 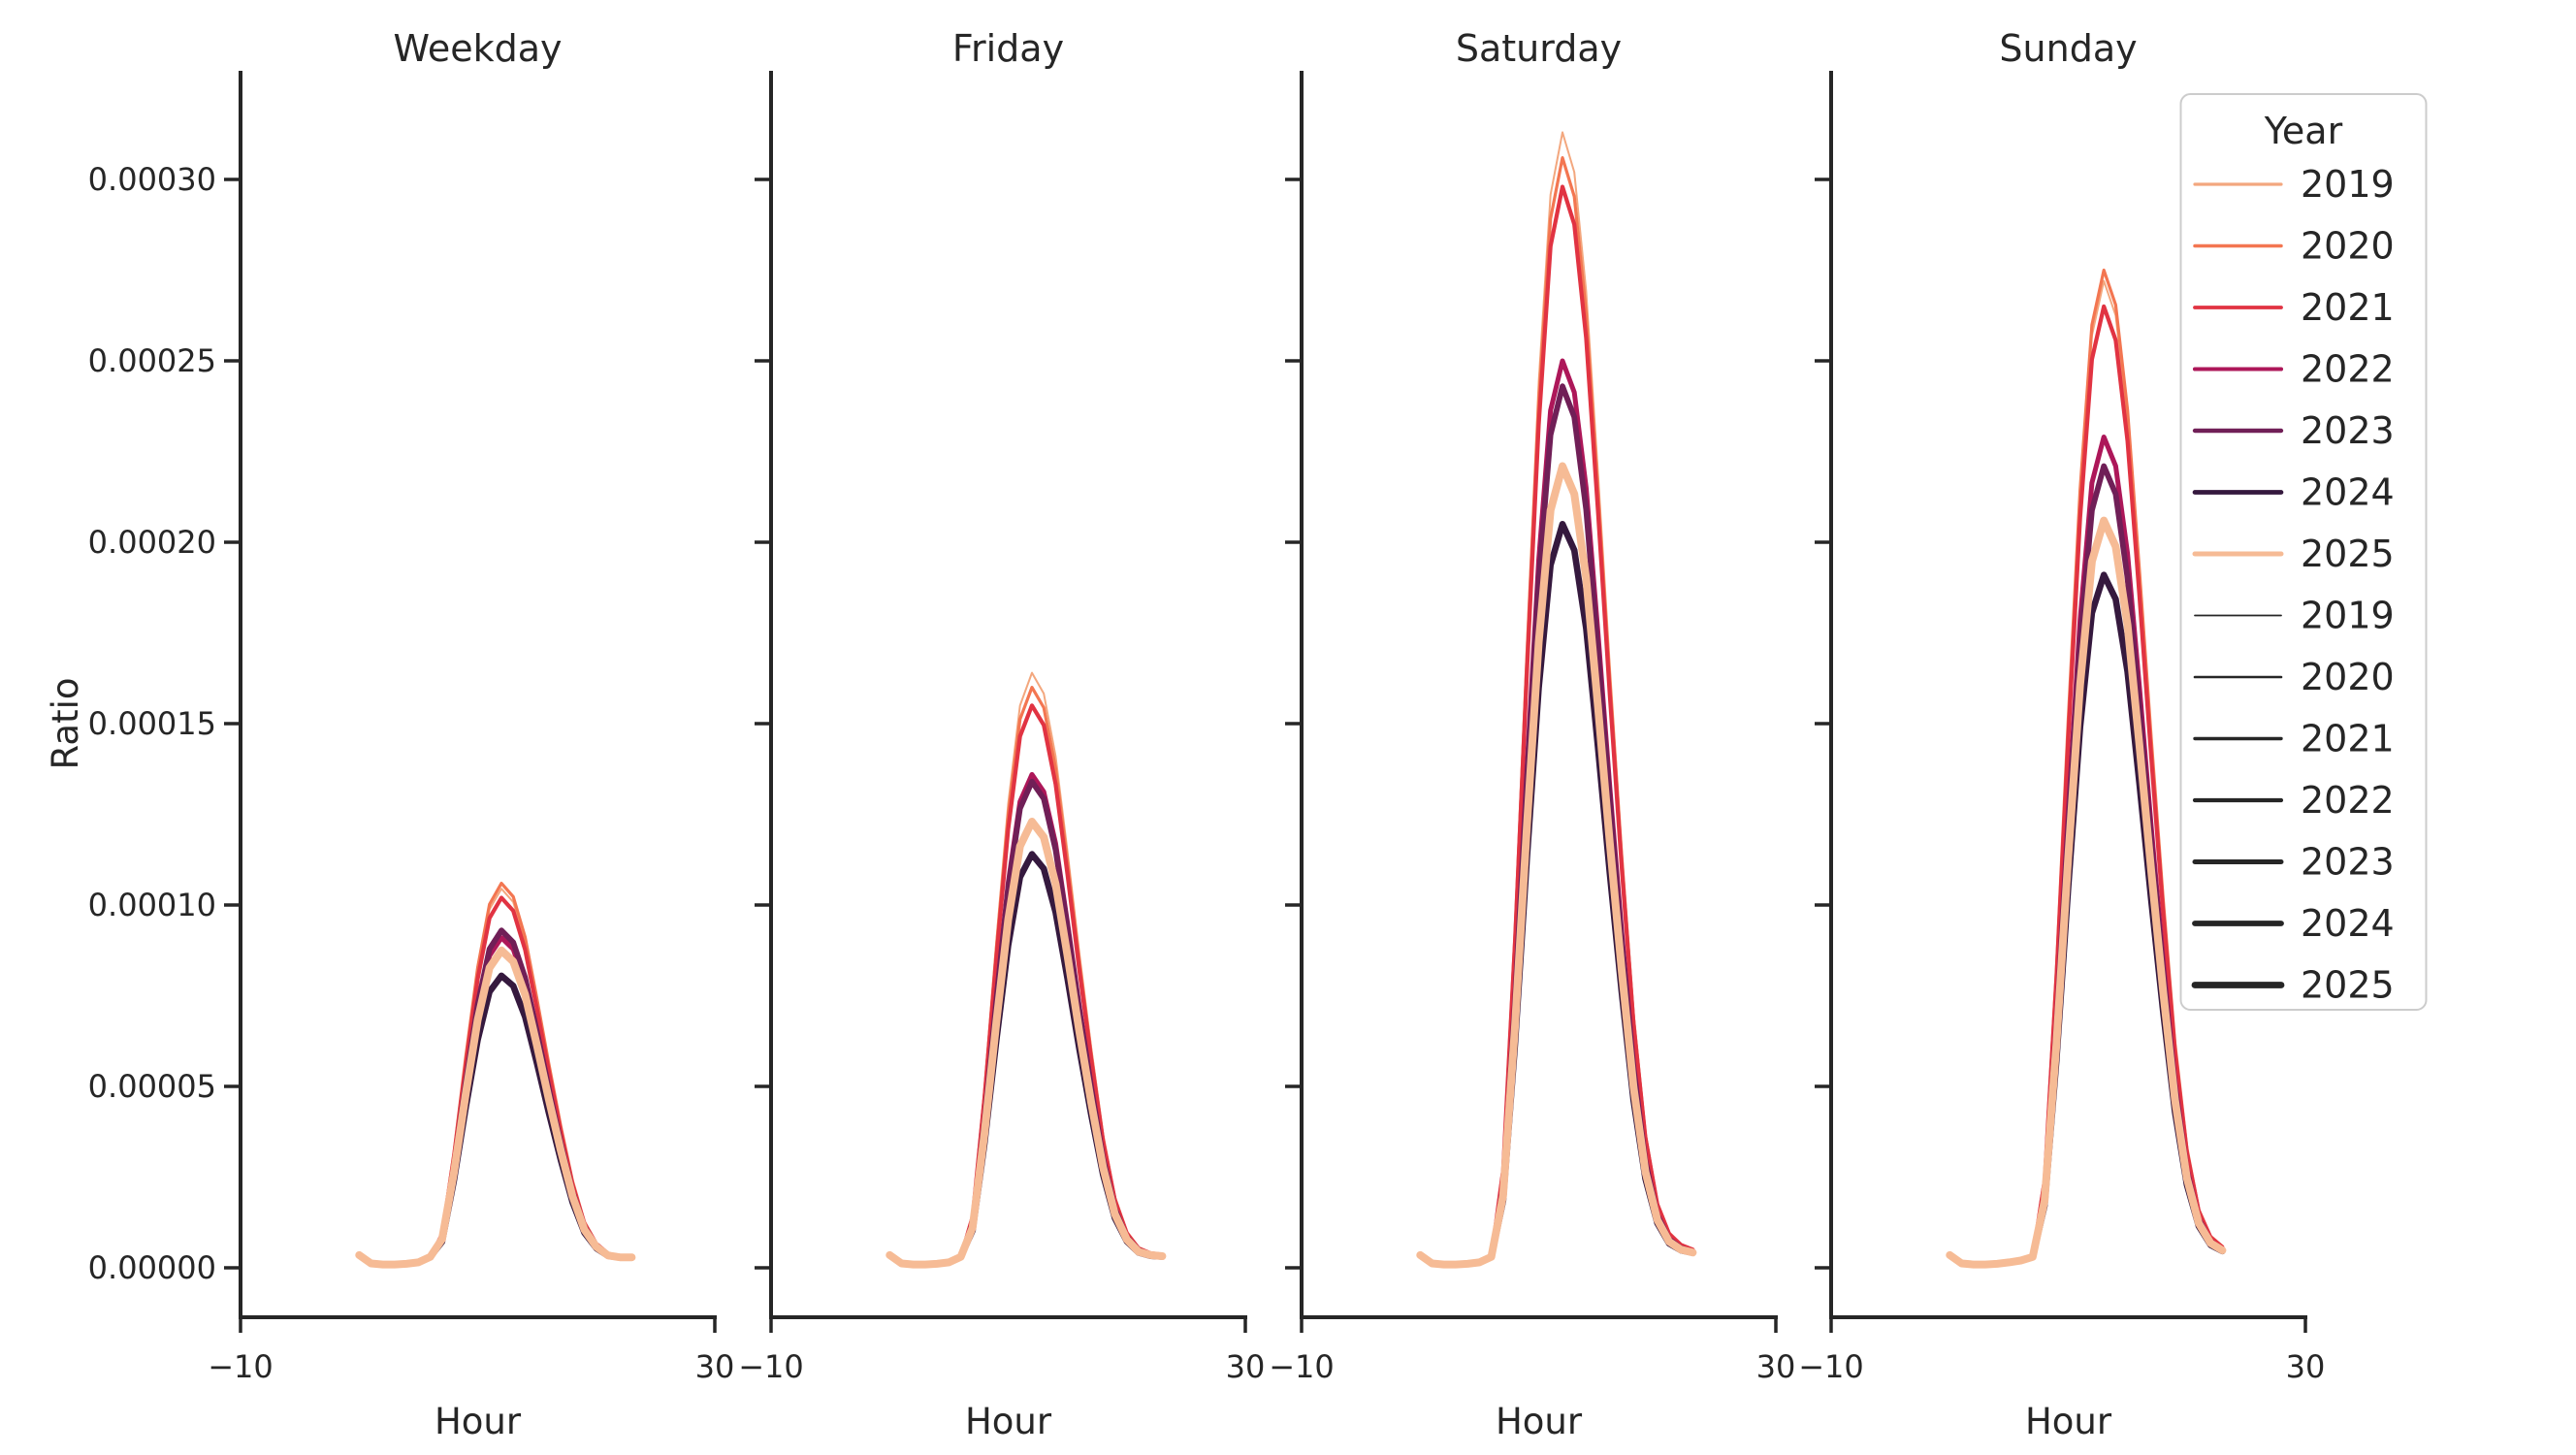 What do you see at coordinates (152, 360) in the screenshot?
I see `y-axis-tick-label: 0.00025` at bounding box center [152, 360].